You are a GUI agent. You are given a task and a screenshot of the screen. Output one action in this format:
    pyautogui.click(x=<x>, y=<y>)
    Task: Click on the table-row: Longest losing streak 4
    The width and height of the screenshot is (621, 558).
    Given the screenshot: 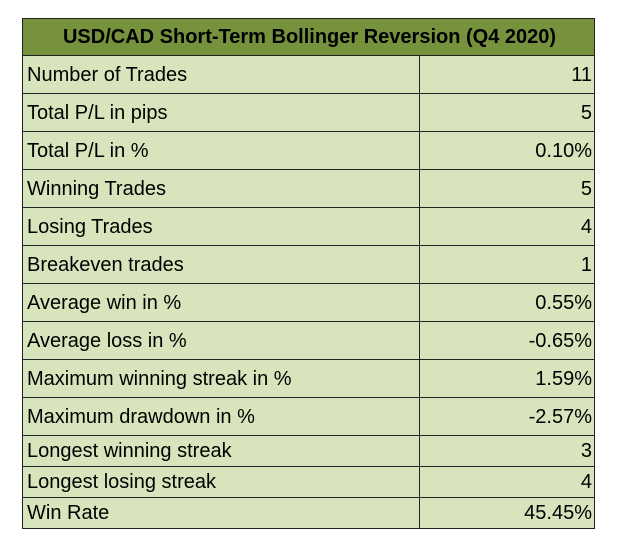 What is the action you would take?
    pyautogui.click(x=309, y=482)
    